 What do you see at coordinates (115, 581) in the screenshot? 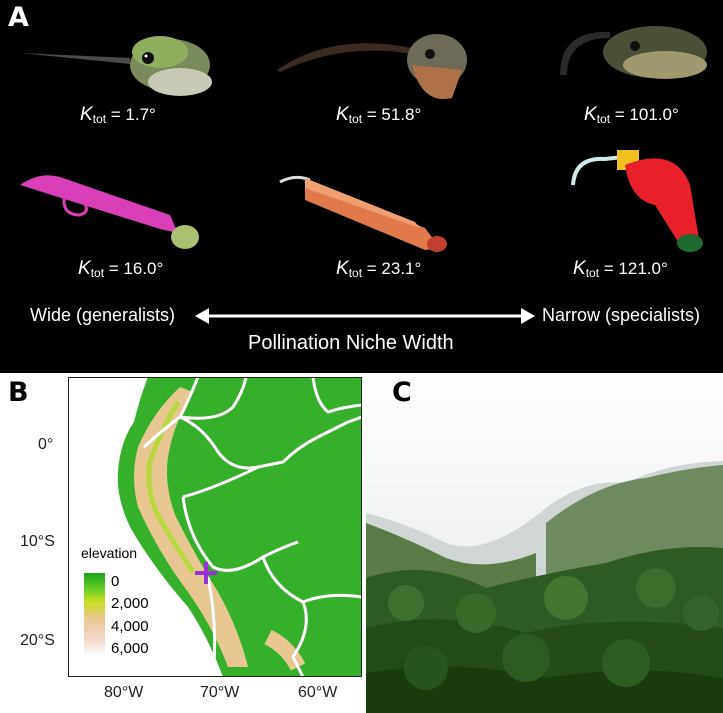
I see `legend-value-0: 0` at bounding box center [115, 581].